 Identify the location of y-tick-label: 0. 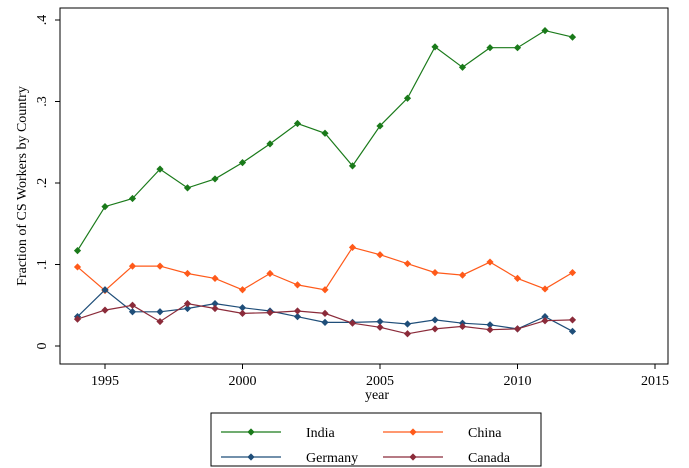
(42, 346).